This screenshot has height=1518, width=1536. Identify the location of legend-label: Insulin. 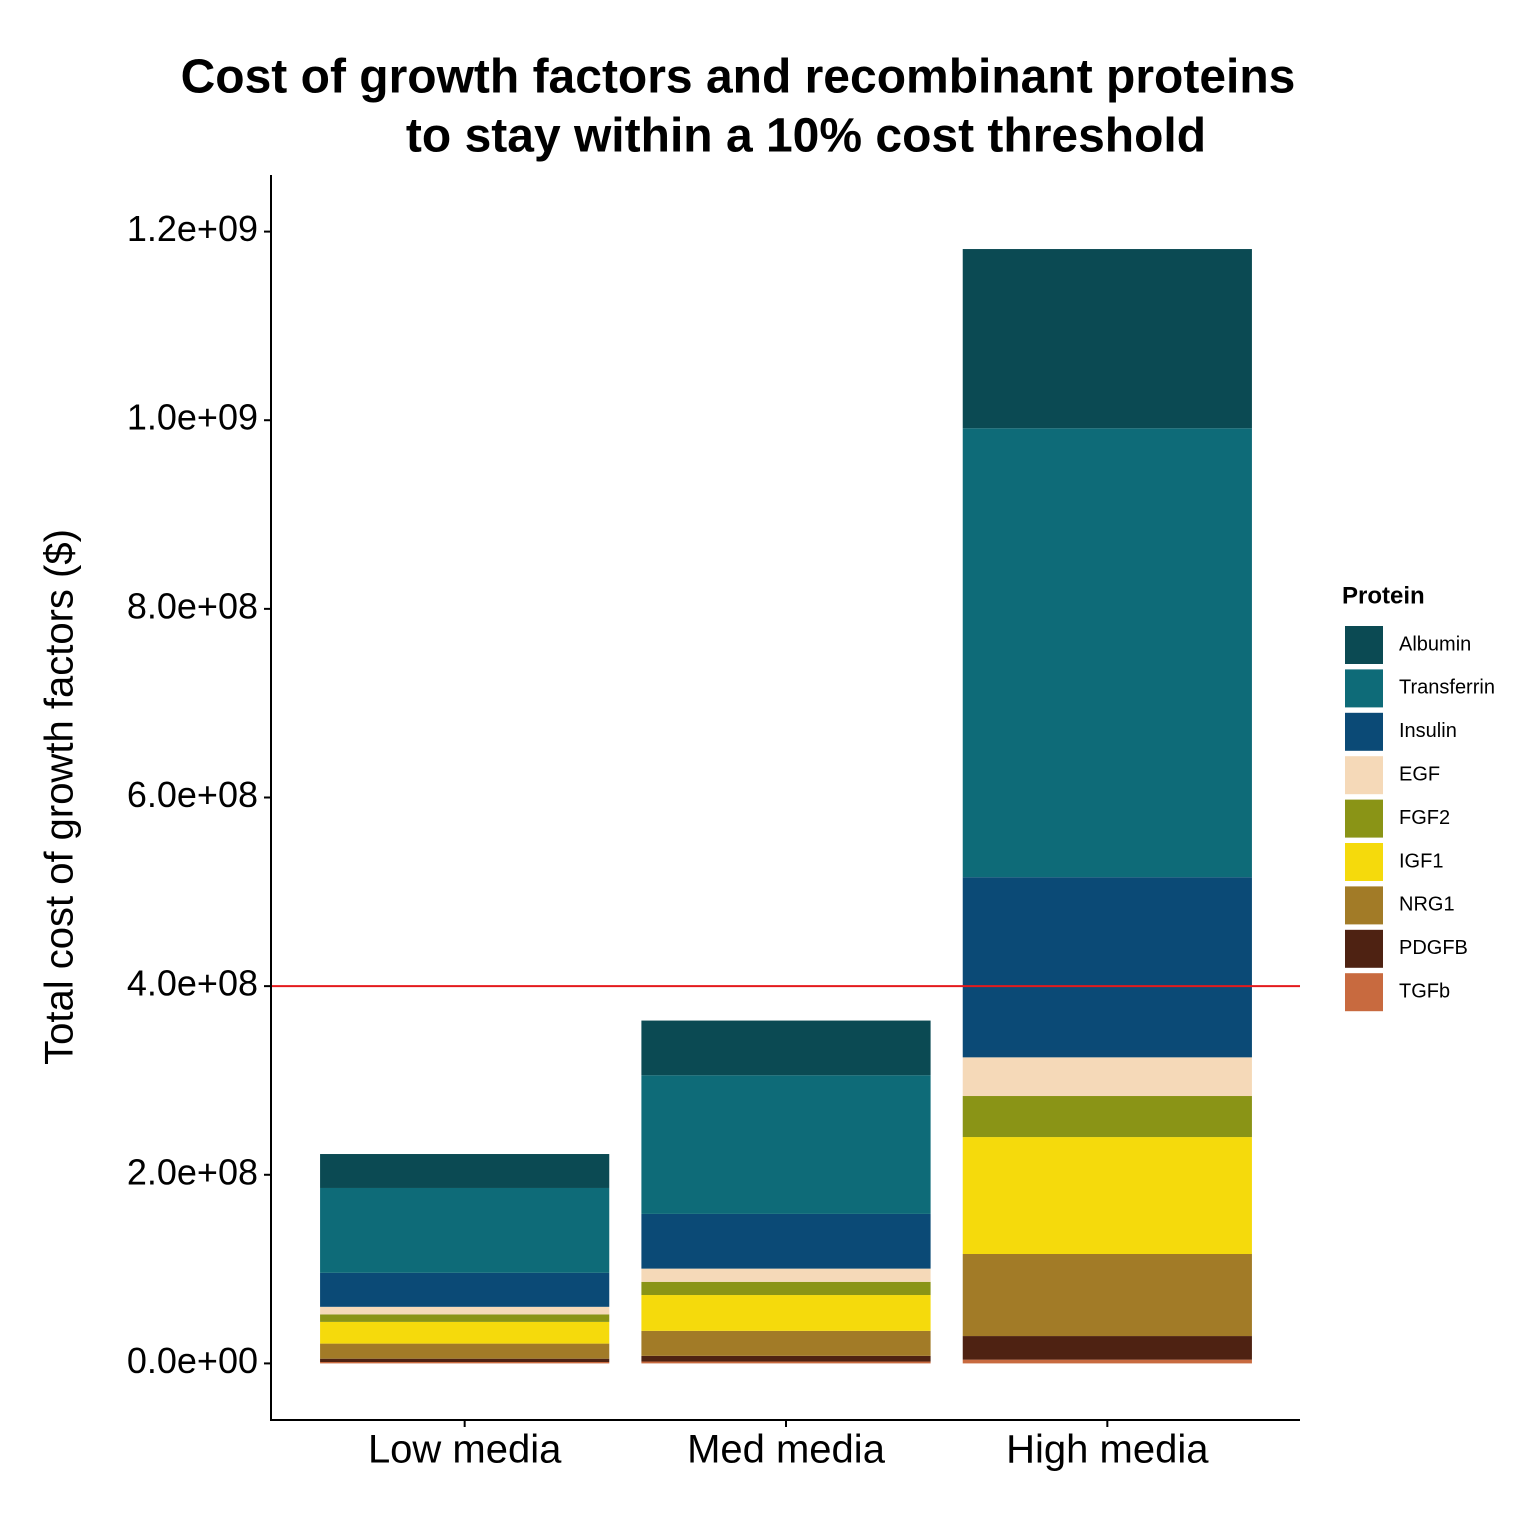
(1428, 731).